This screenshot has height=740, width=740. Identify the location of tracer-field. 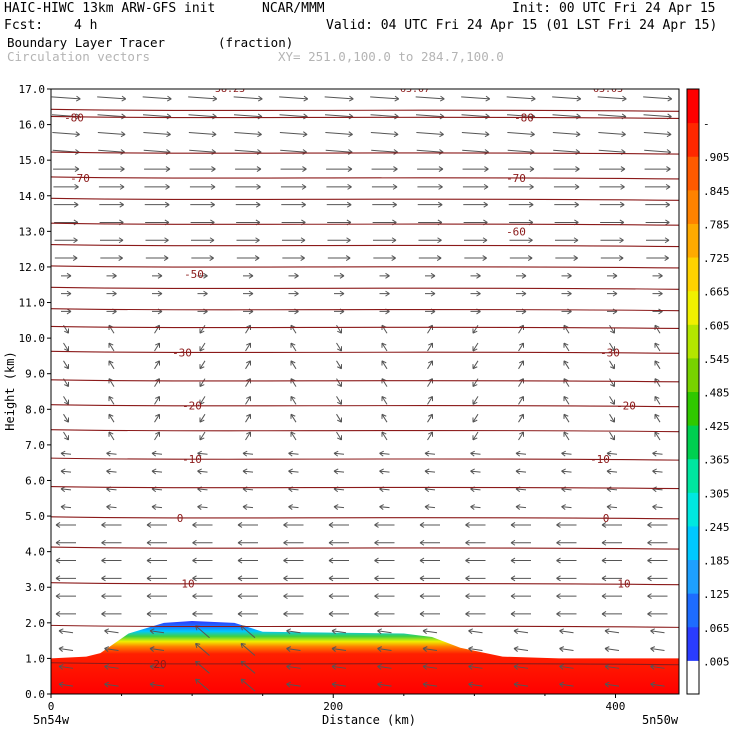
(365, 657).